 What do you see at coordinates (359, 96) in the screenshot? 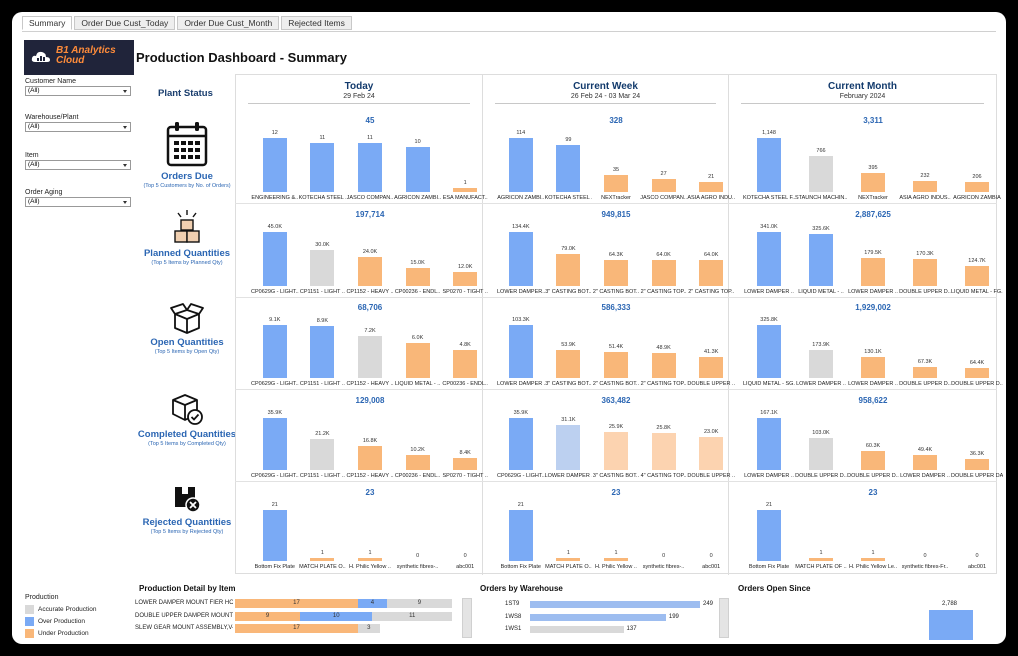
I see `column-date: 29 Feb 24` at bounding box center [359, 96].